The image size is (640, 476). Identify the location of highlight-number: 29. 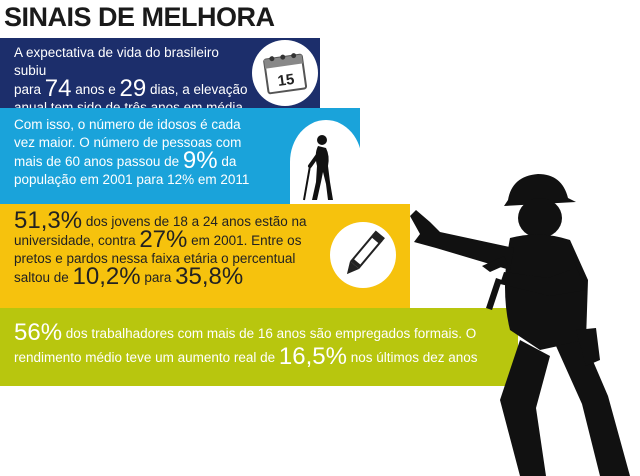
(133, 88).